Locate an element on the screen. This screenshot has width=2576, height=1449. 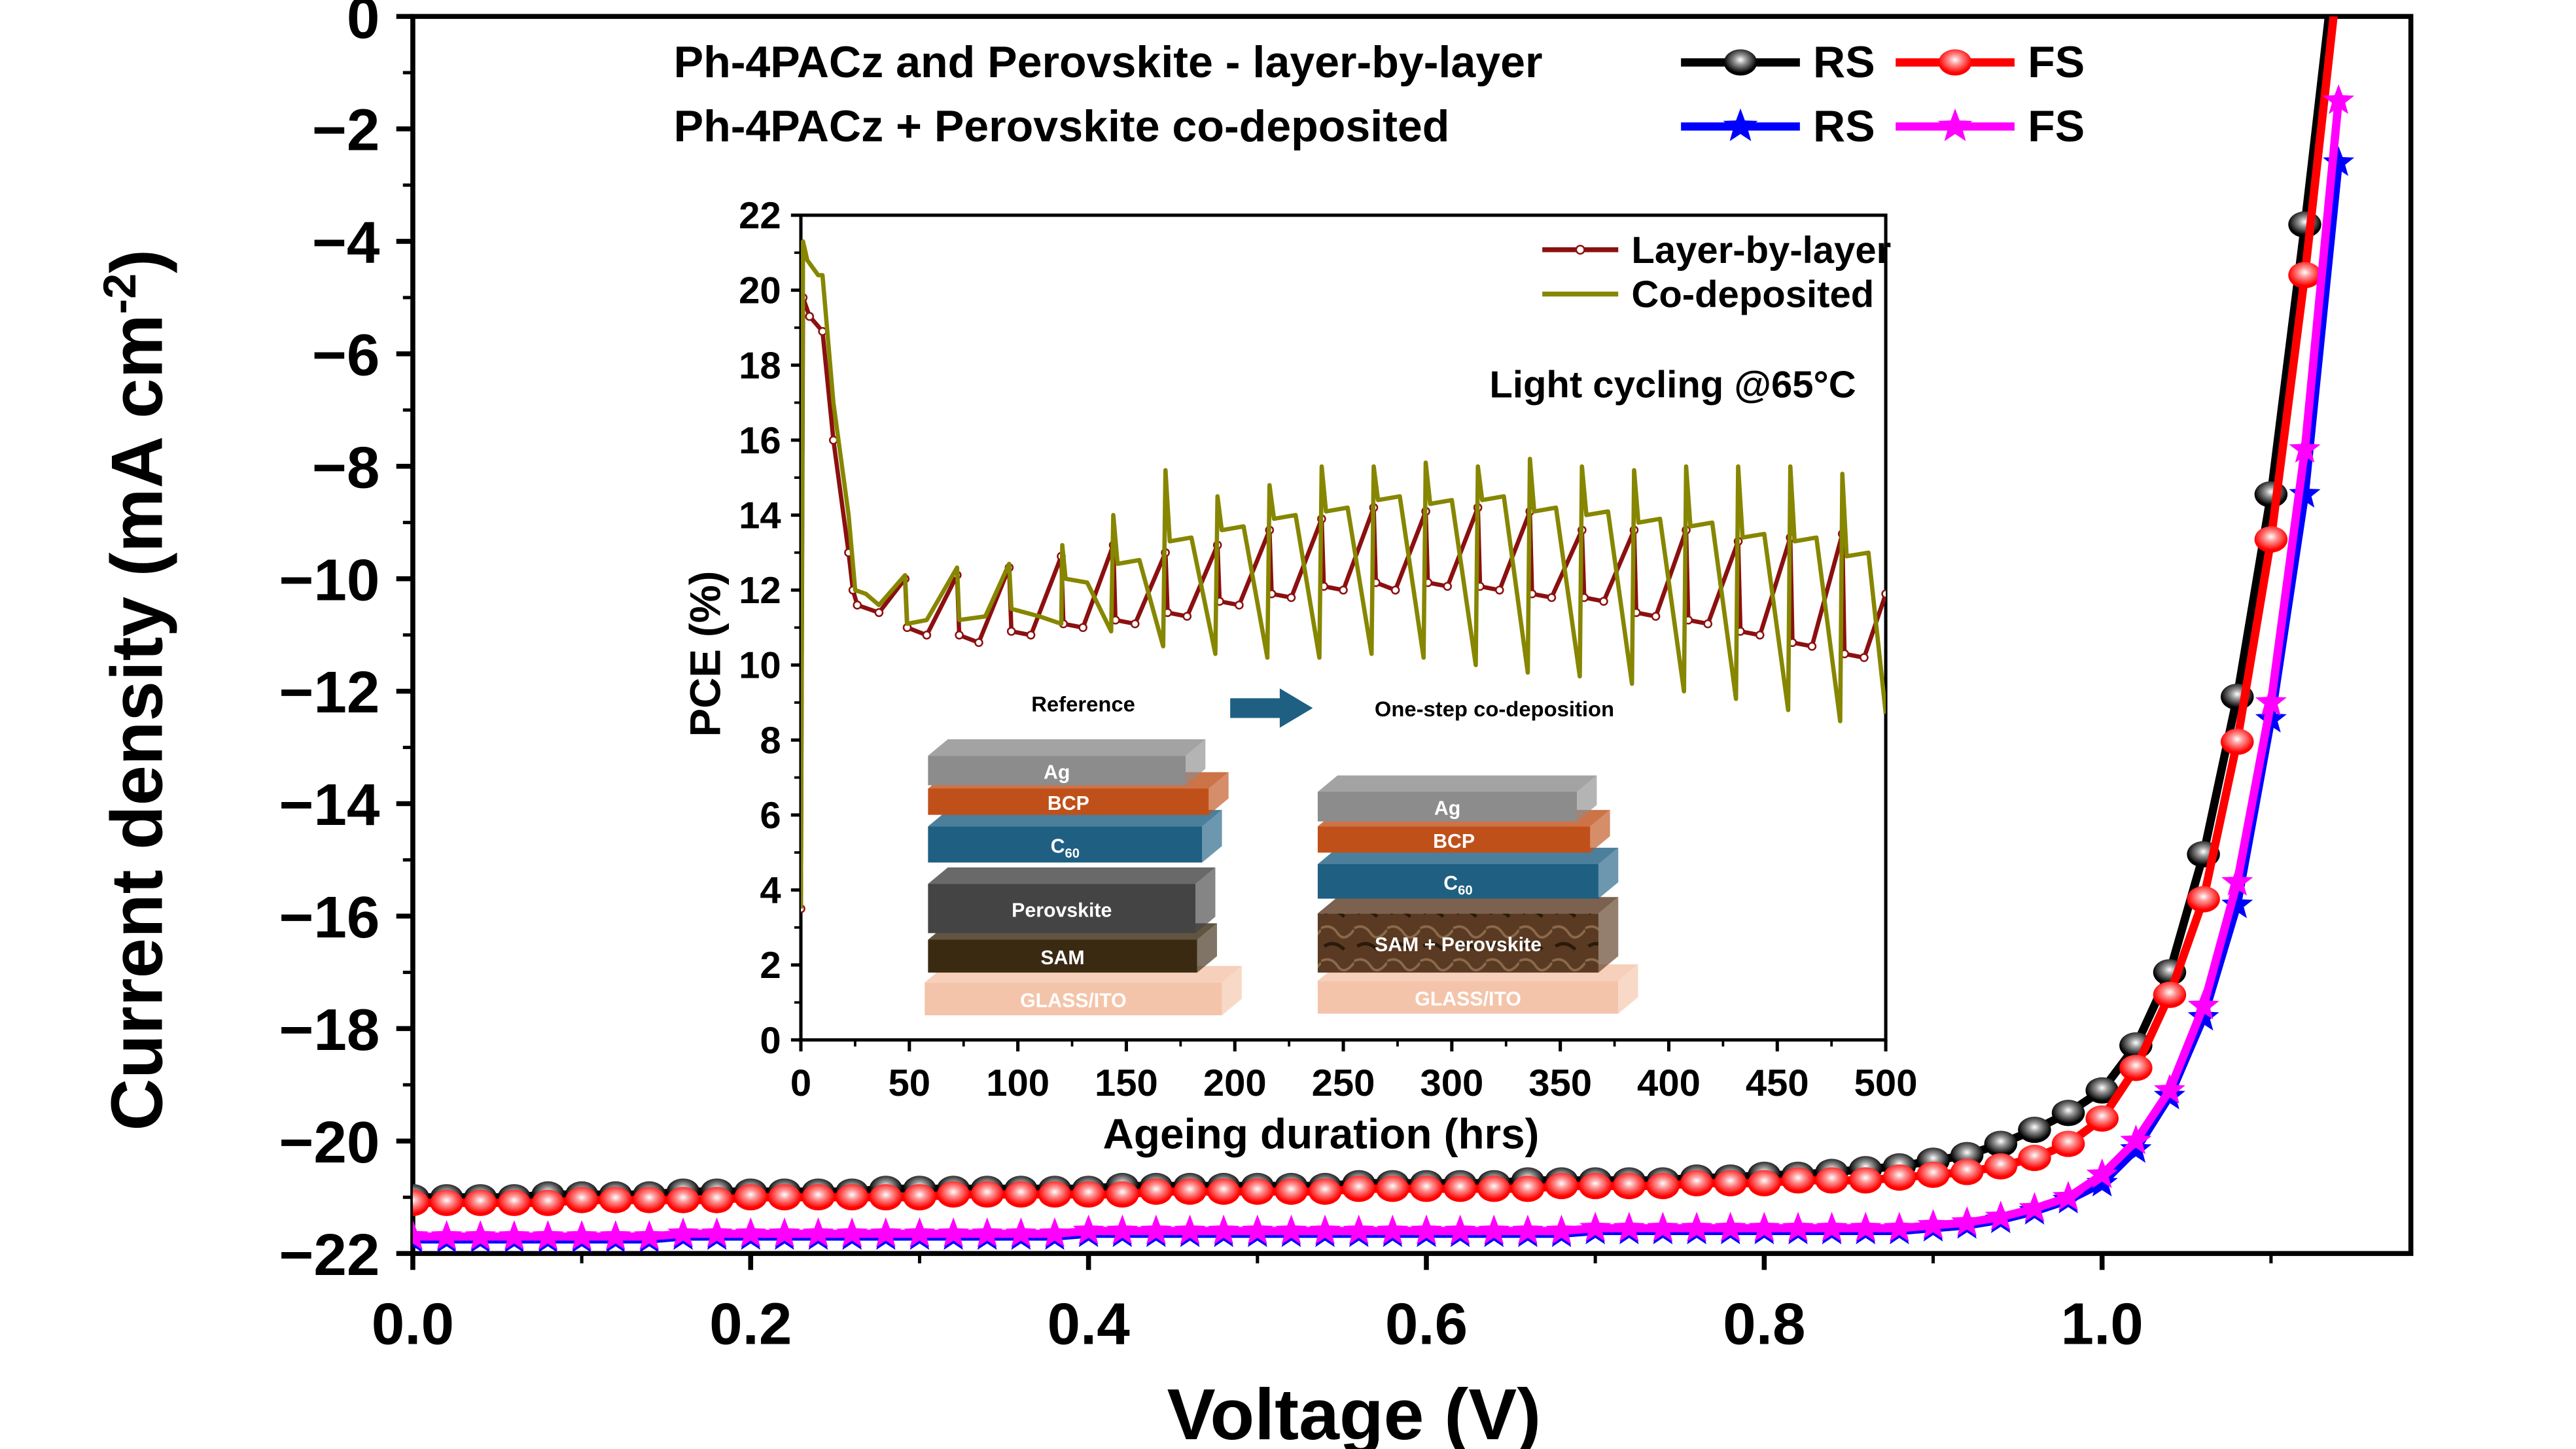
schematic-codep-title: One-step co-deposition is located at coordinates (1494, 709).